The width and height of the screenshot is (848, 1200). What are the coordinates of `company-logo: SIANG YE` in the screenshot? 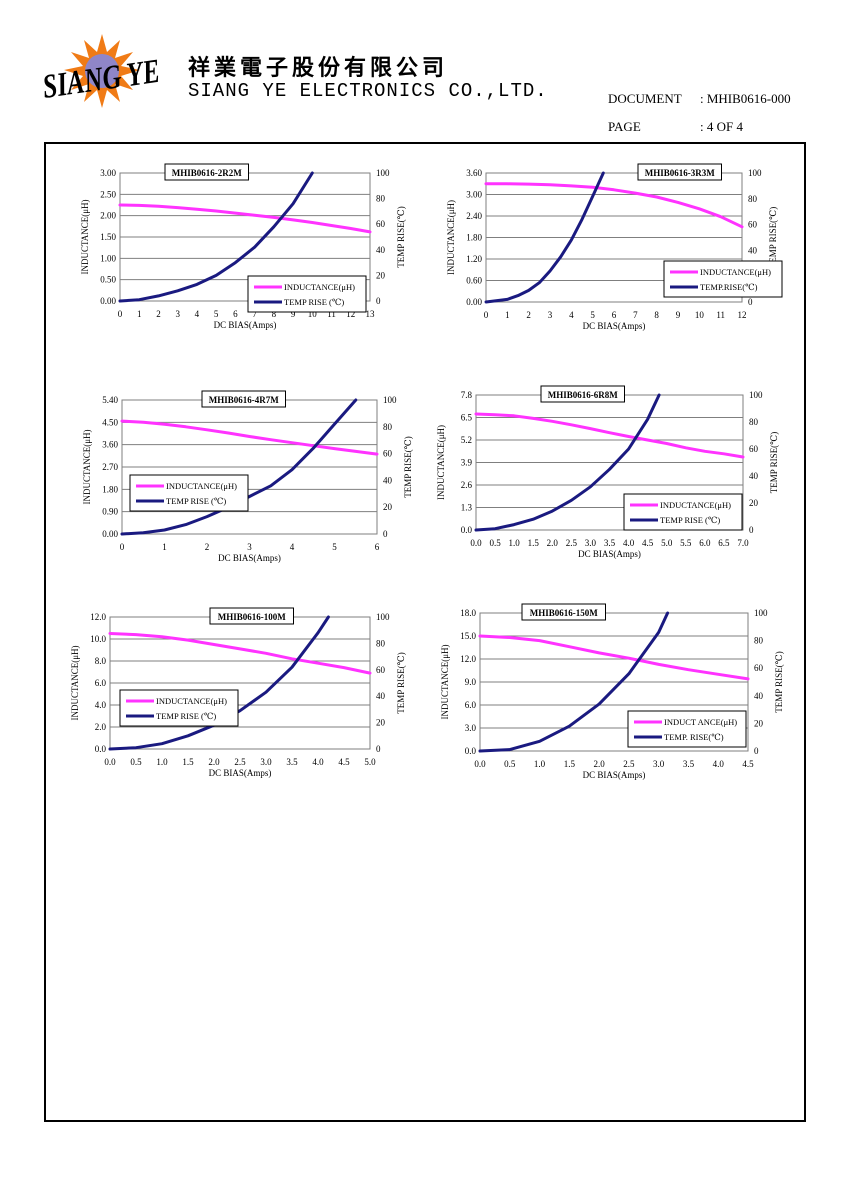 It's located at (101, 71).